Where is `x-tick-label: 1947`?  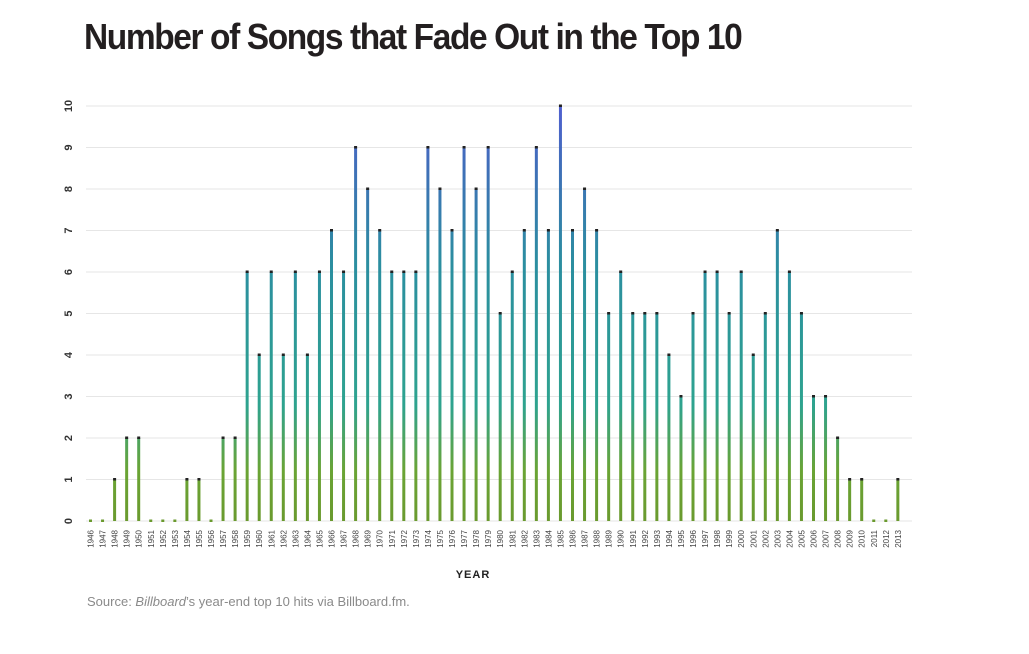
x-tick-label: 1947 is located at coordinates (103, 538).